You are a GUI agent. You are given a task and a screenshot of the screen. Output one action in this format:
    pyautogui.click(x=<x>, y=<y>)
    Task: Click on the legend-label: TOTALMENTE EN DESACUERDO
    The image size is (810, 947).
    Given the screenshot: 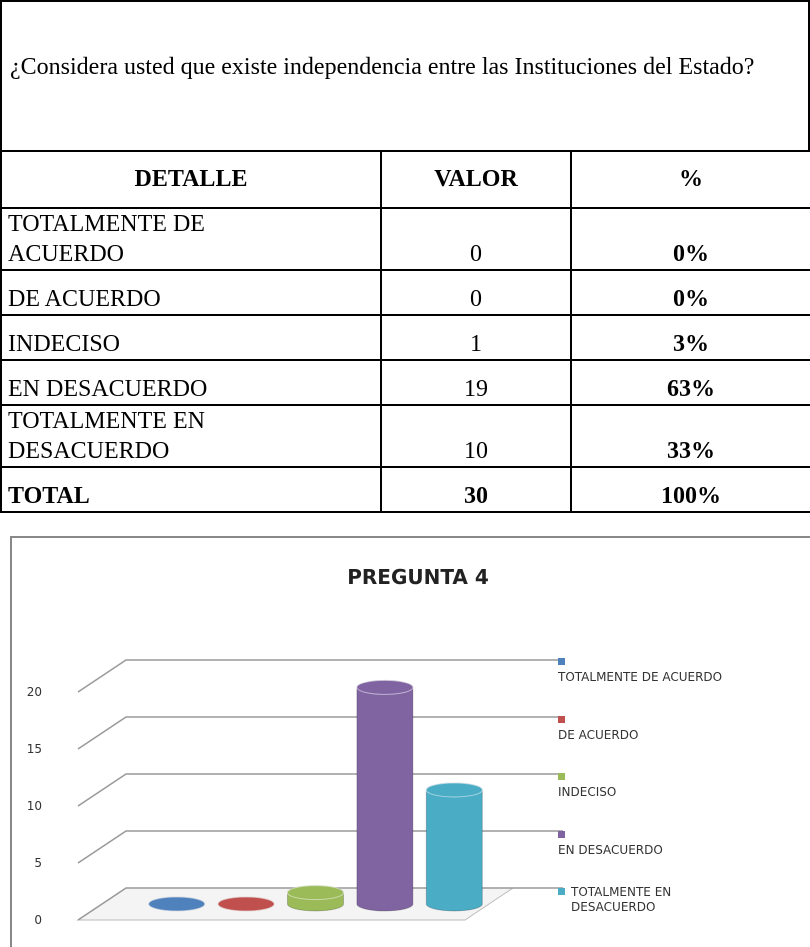 What is the action you would take?
    pyautogui.click(x=621, y=899)
    